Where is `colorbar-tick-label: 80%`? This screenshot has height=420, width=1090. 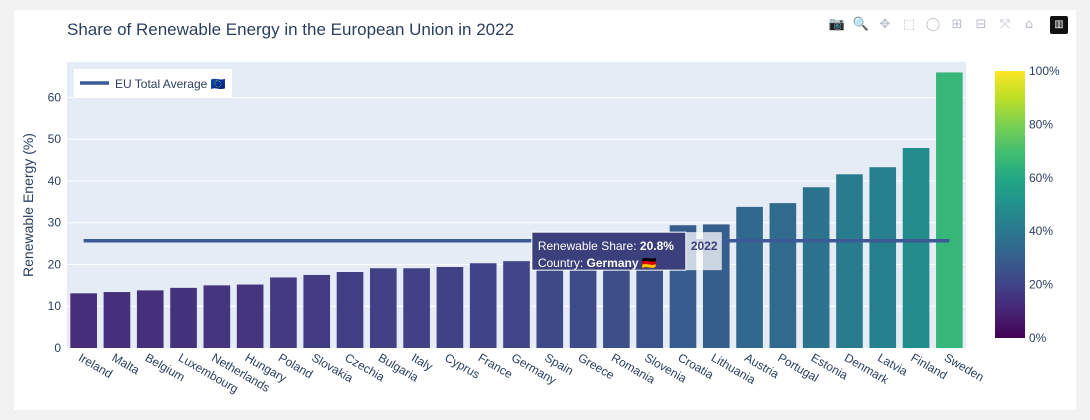
colorbar-tick-label: 80% is located at coordinates (1041, 124).